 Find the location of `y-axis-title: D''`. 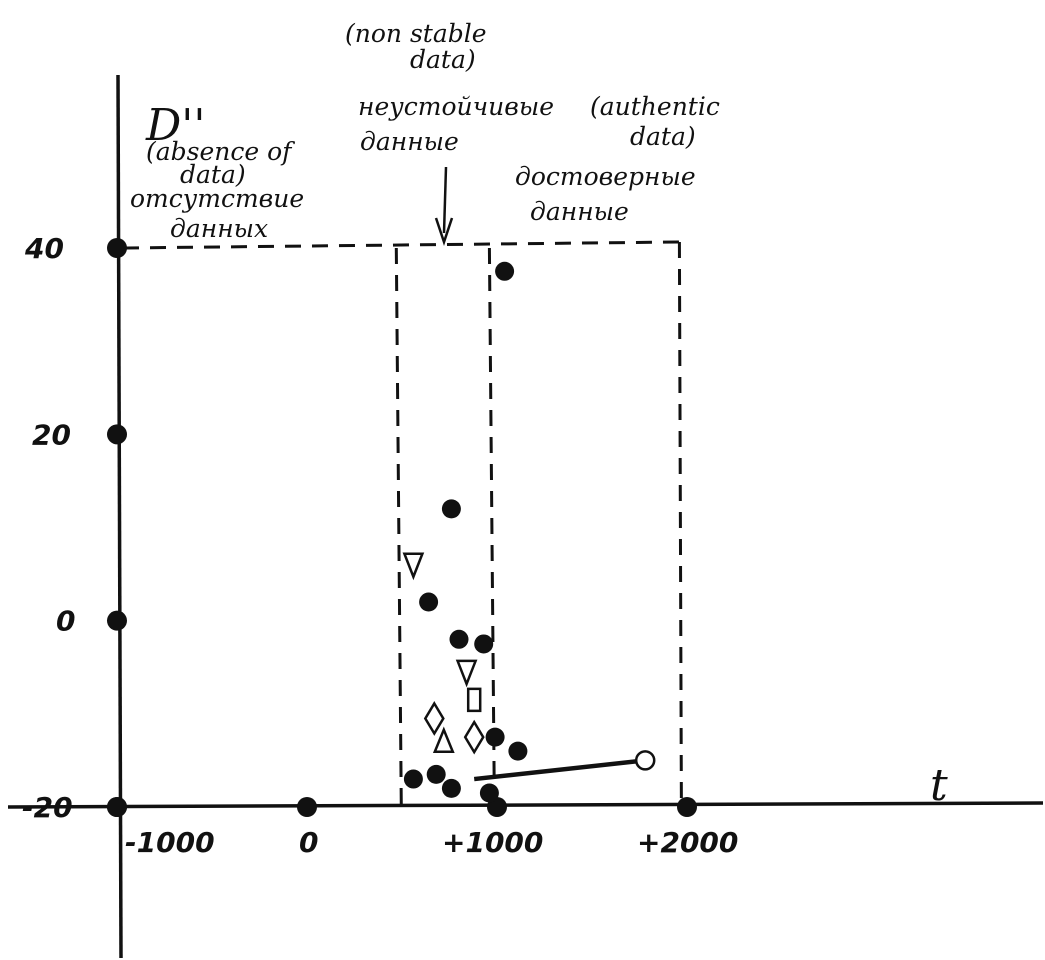

y-axis-title: D'' is located at coordinates (175, 125).